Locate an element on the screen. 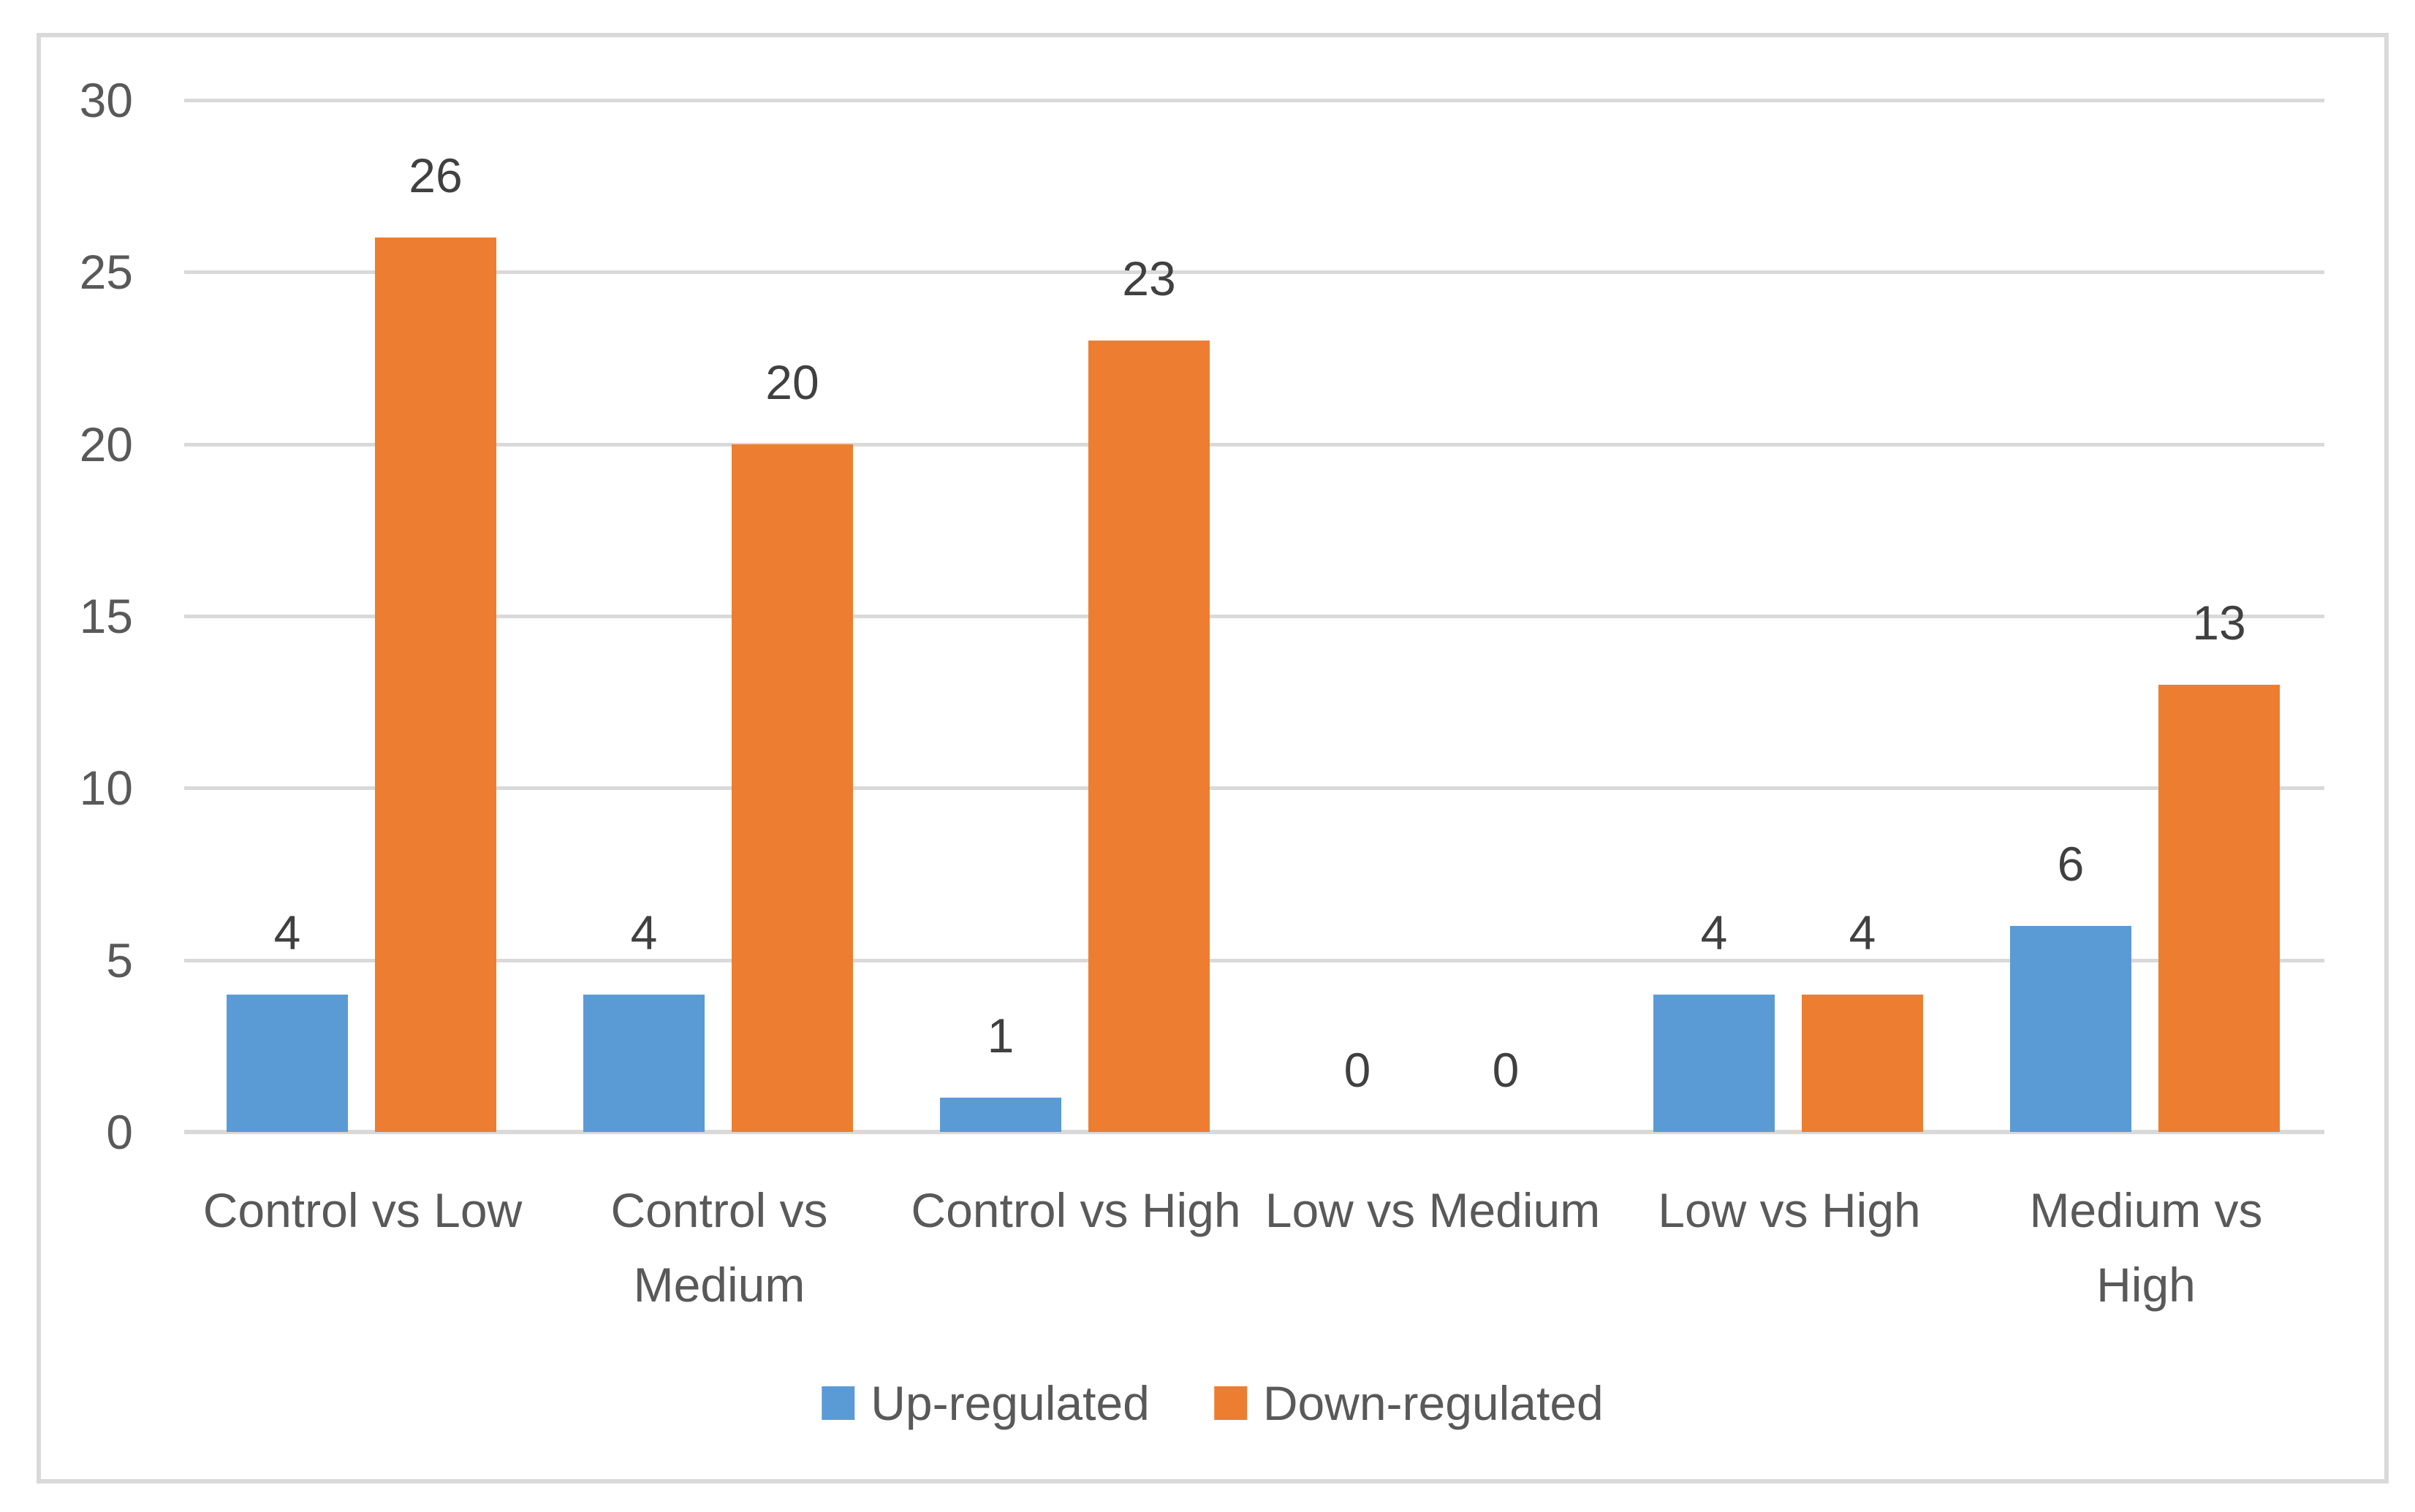 The width and height of the screenshot is (2415, 1512). legend-item-down-regulated: Down-regulated is located at coordinates (1408, 1403).